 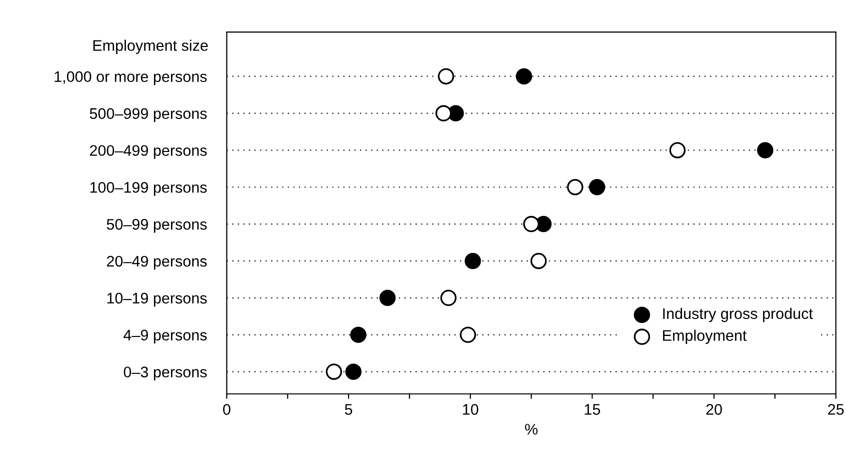 I want to click on y-tick-label: 1,000 or more persons, so click(x=130, y=78).